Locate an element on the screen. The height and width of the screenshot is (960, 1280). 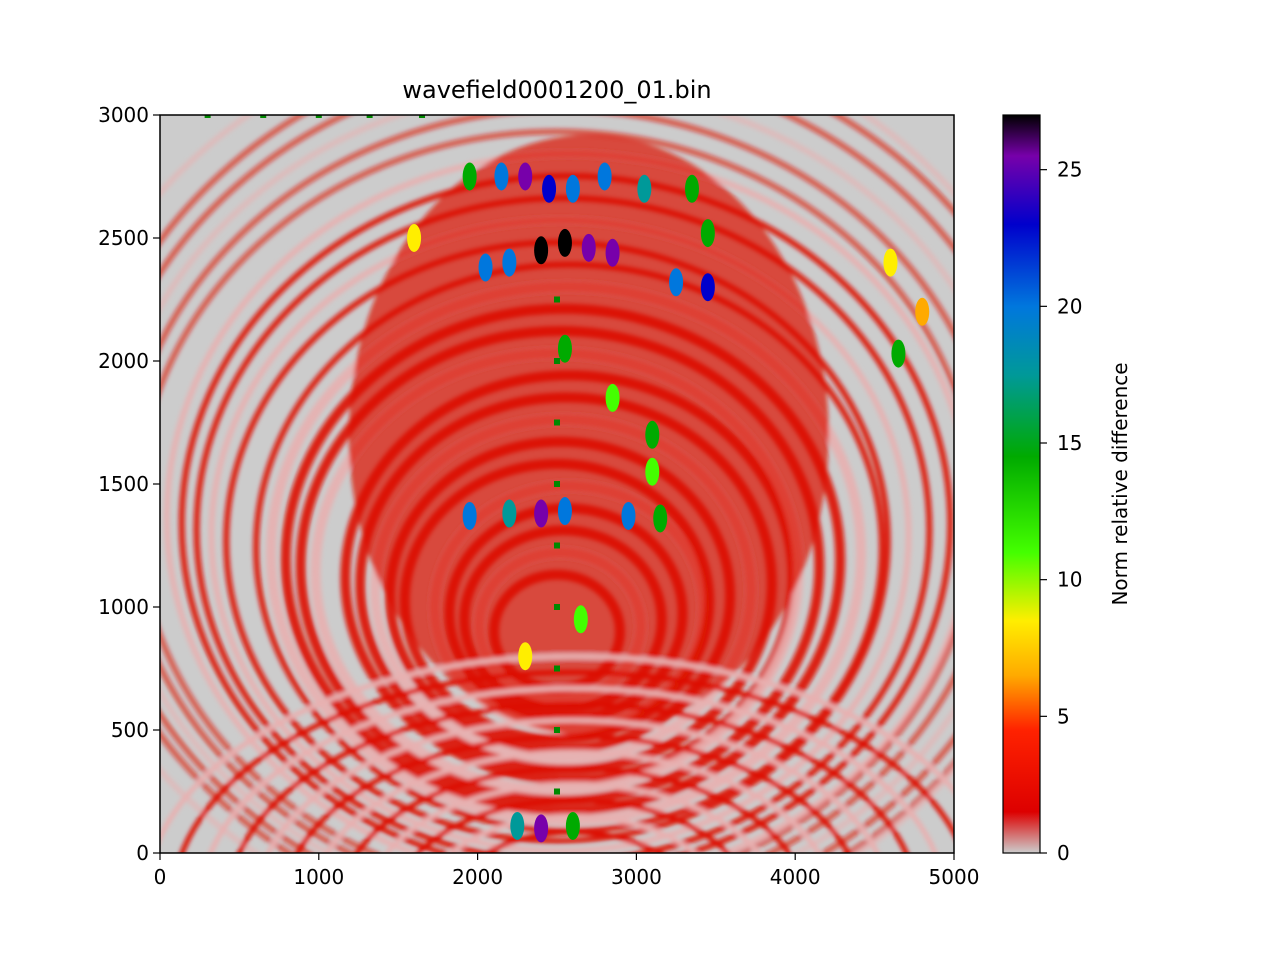
y-tick-label: 0 is located at coordinates (142, 853).